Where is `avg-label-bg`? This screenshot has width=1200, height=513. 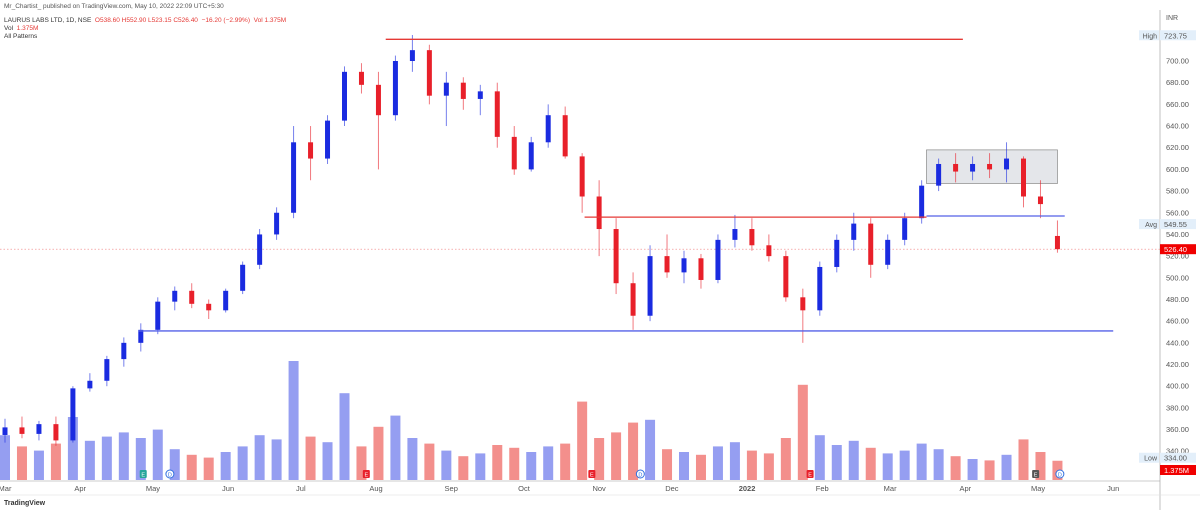 avg-label-bg is located at coordinates (1178, 224).